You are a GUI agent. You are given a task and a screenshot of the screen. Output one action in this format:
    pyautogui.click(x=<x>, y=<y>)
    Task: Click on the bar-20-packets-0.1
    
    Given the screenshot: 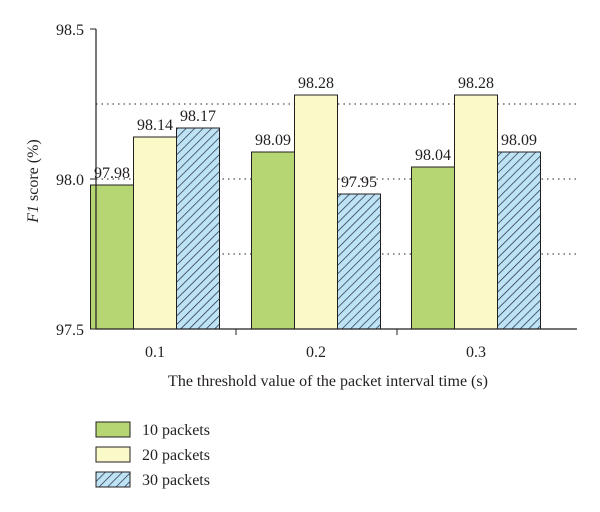 What is the action you would take?
    pyautogui.click(x=155, y=233)
    